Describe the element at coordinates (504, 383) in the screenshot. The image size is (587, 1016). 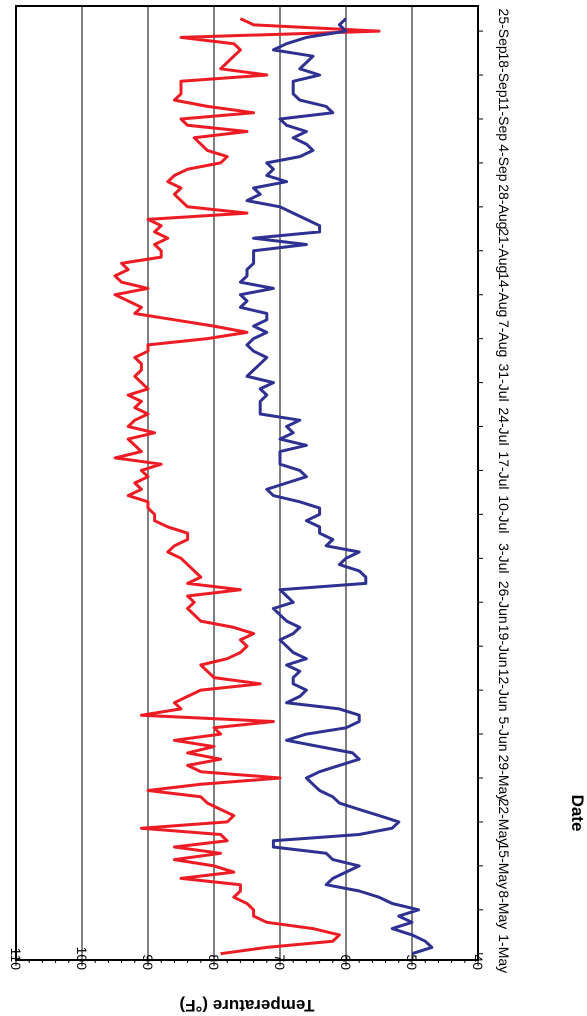
I see `x-tick-label: 31-Jul` at that location.